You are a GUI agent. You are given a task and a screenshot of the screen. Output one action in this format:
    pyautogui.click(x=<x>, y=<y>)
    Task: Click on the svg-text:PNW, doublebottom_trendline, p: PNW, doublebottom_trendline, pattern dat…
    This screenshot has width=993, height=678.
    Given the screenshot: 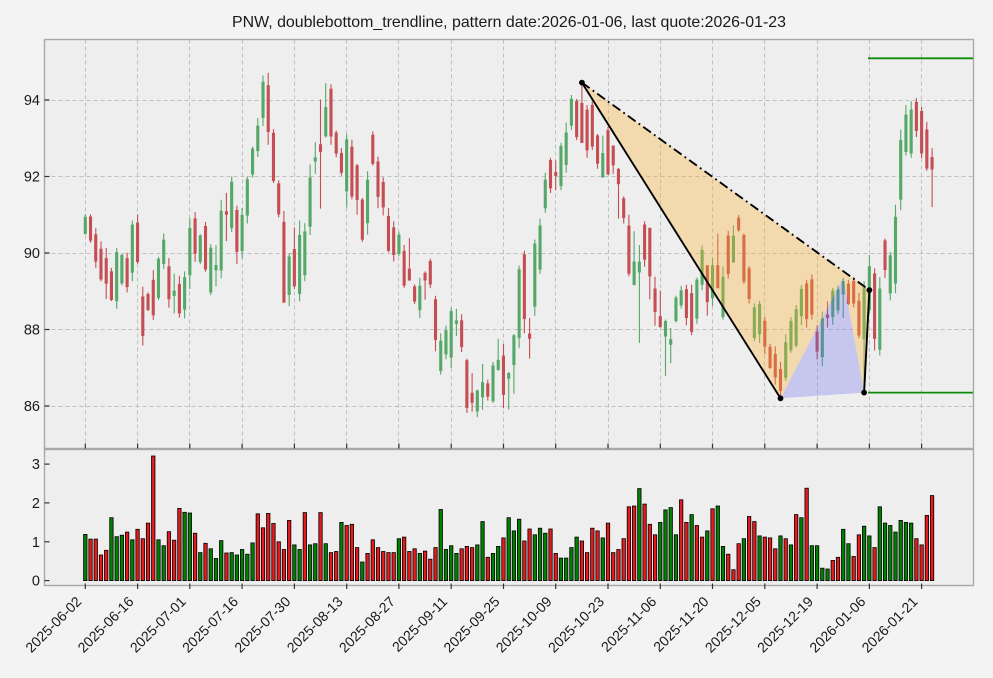 What is the action you would take?
    pyautogui.click(x=509, y=22)
    